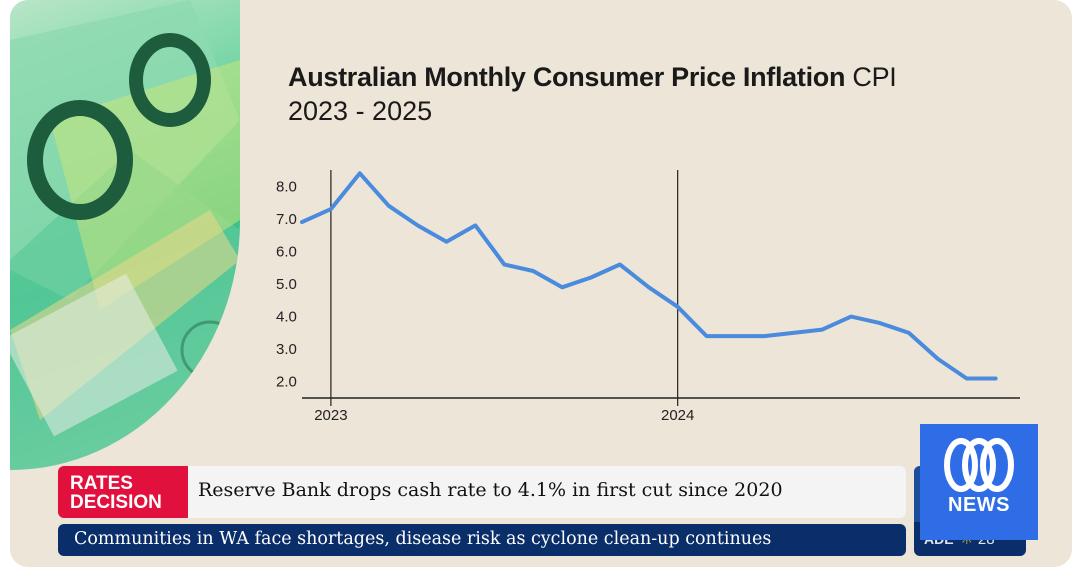 The width and height of the screenshot is (1080, 567). What do you see at coordinates (286, 382) in the screenshot?
I see `y-tick-label: 2.0` at bounding box center [286, 382].